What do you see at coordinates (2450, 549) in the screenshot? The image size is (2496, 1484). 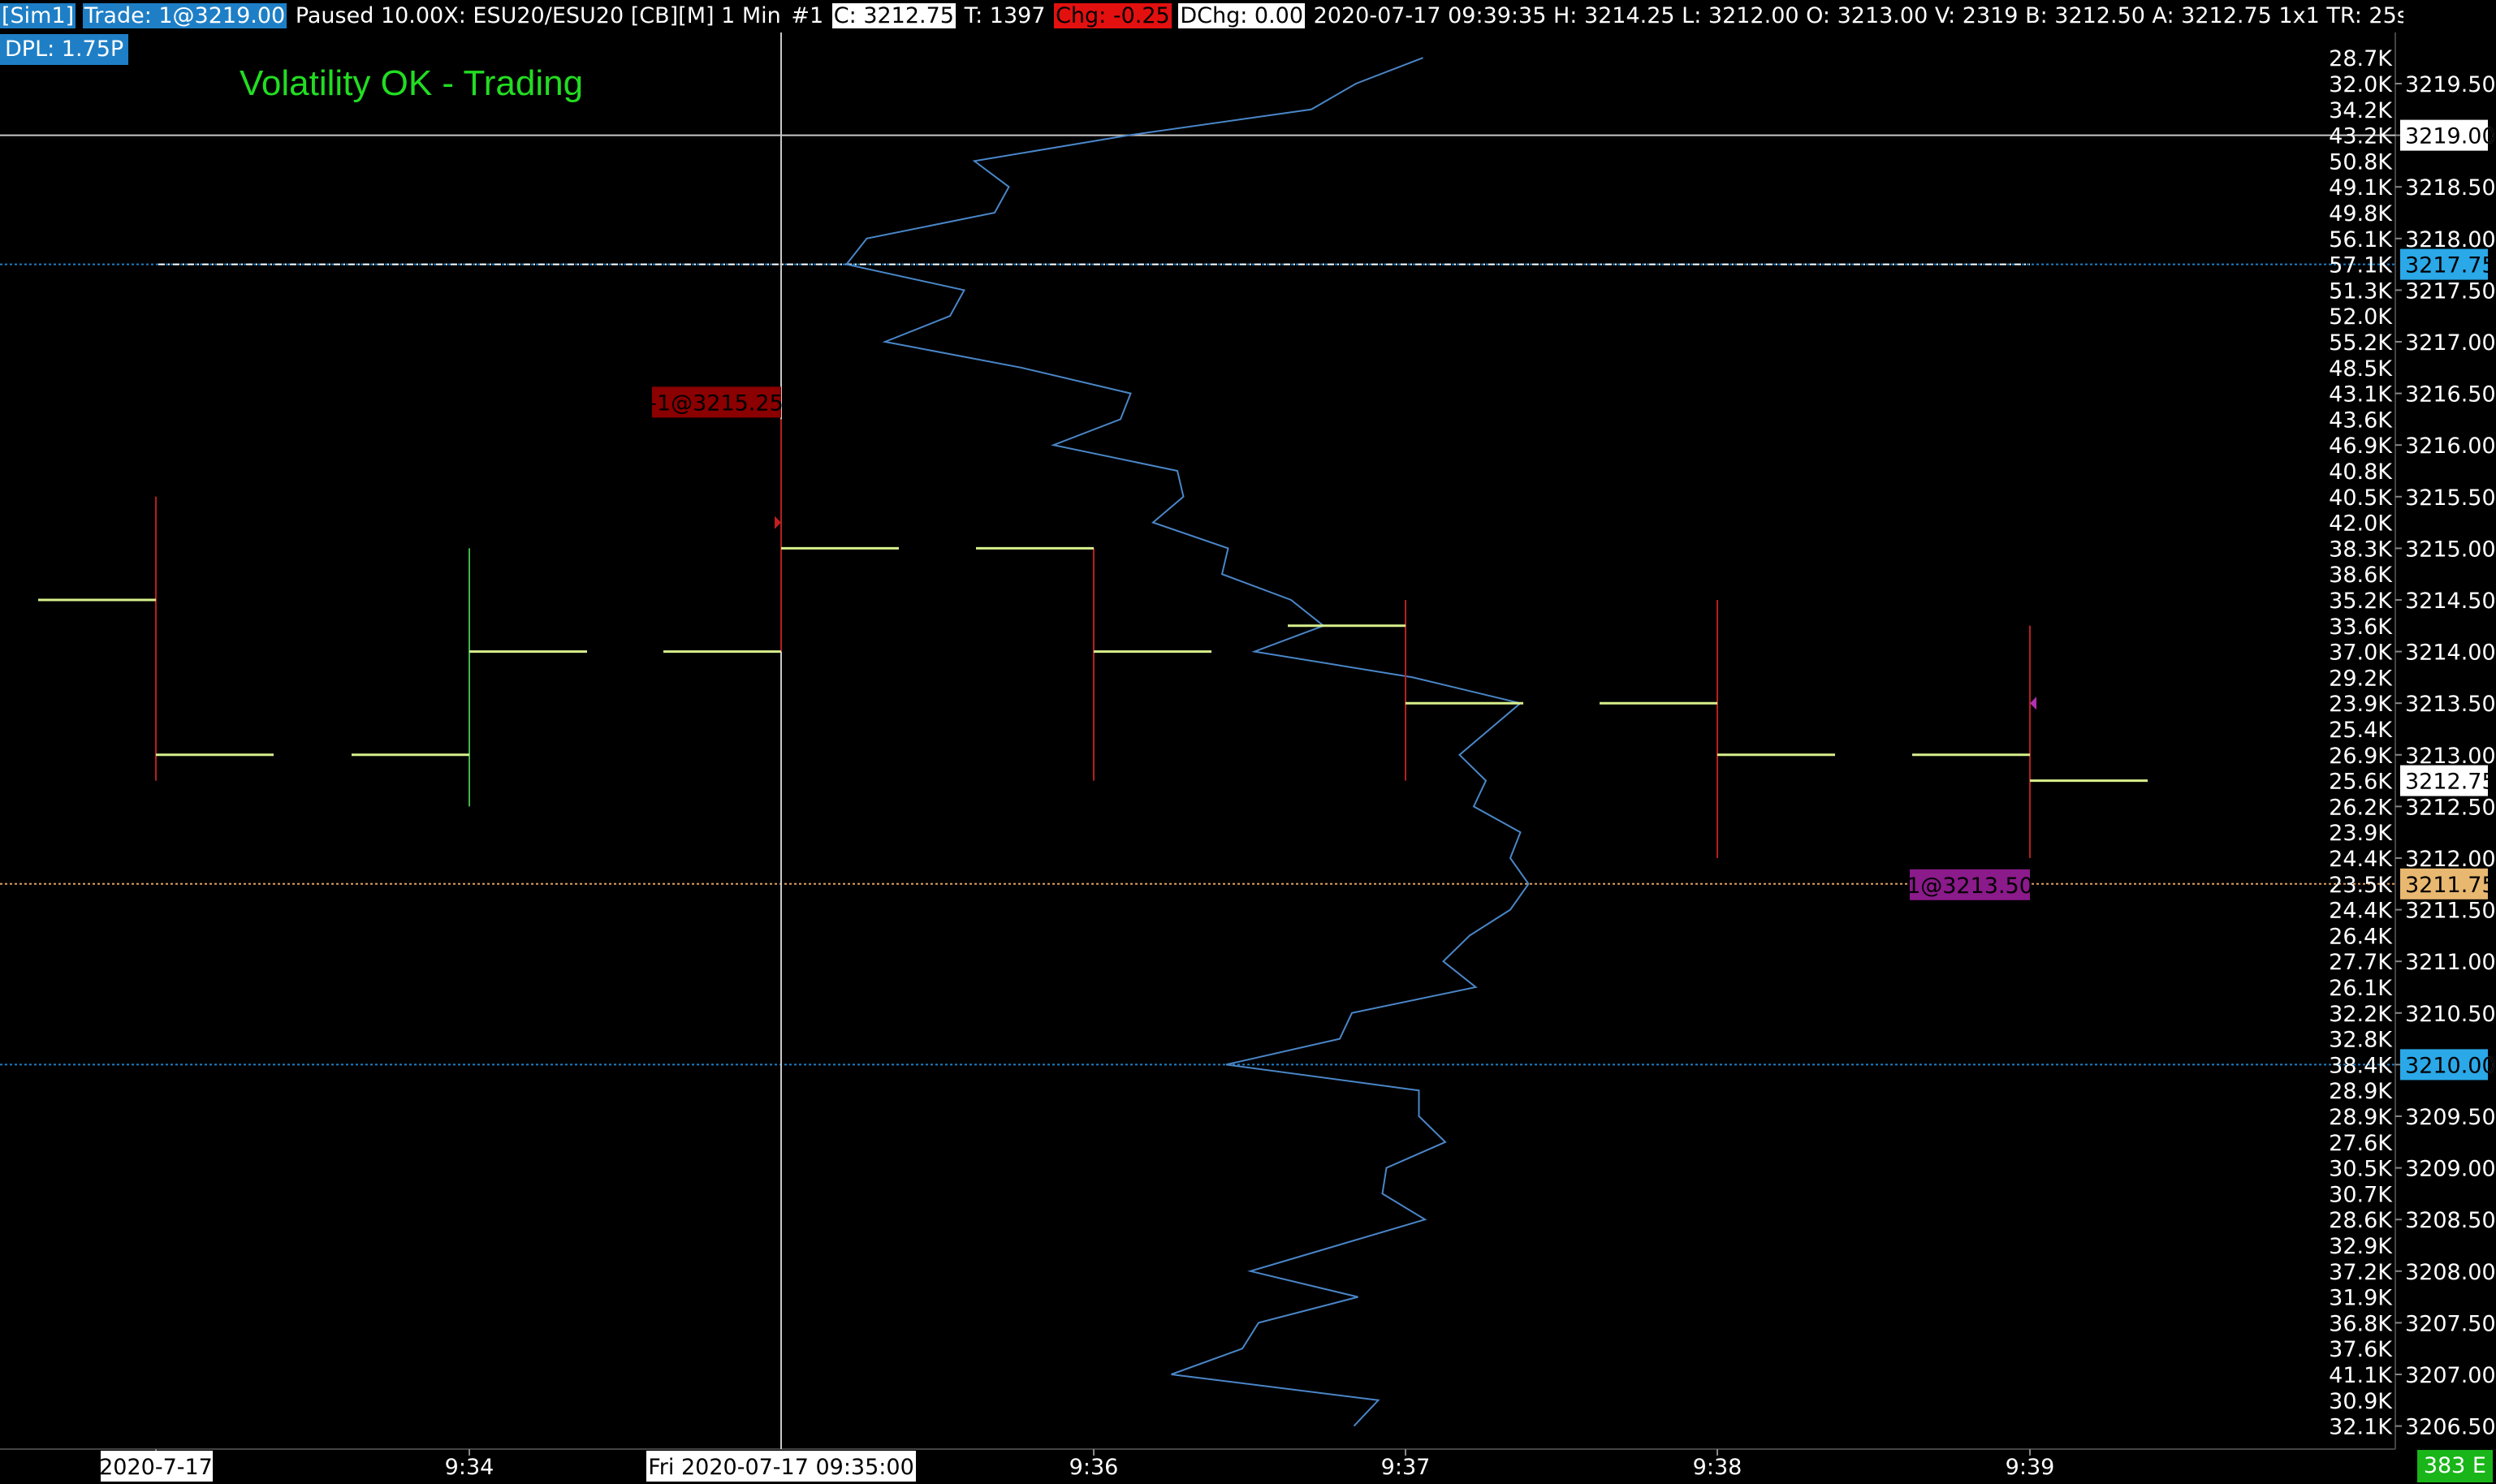 I see `price-tick-3215.00: 3215.00` at bounding box center [2450, 549].